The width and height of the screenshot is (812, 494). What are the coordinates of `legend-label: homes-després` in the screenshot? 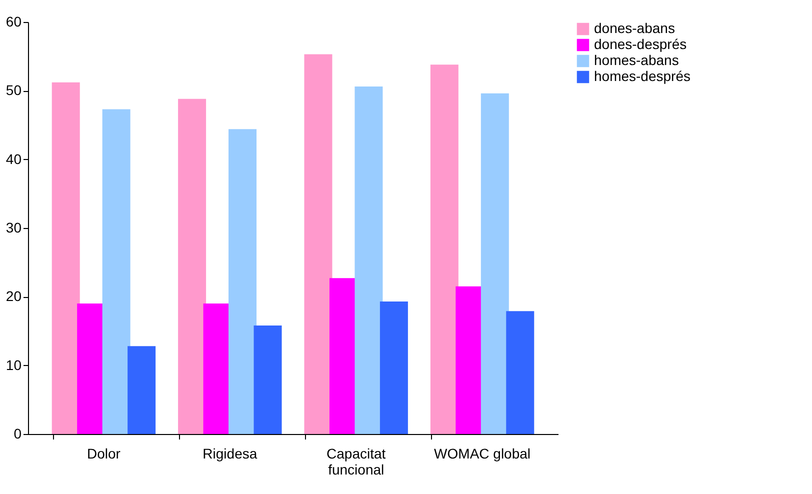 It's located at (642, 76).